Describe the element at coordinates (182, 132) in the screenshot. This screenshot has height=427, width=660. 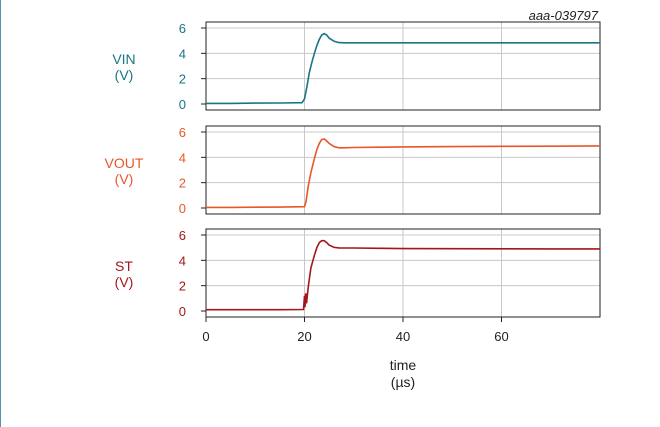
I see `vout-y-tick-label: 6` at that location.